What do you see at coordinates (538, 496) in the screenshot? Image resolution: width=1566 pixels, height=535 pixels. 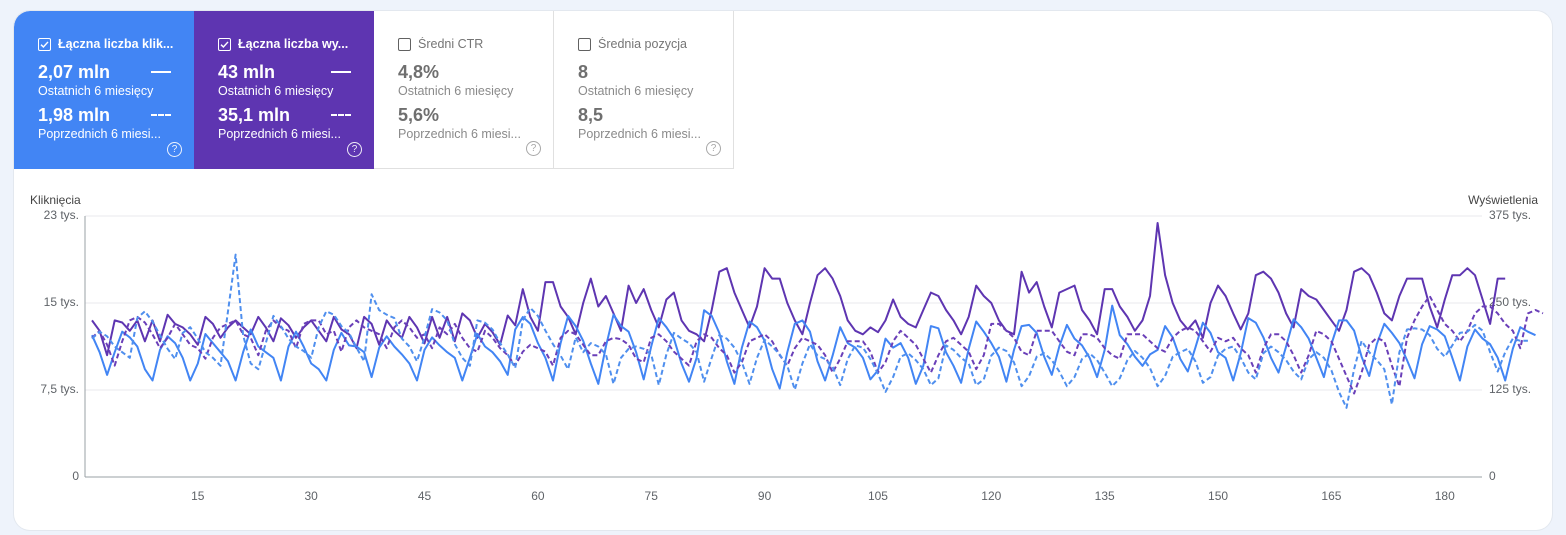 I see `x-tick: 60` at bounding box center [538, 496].